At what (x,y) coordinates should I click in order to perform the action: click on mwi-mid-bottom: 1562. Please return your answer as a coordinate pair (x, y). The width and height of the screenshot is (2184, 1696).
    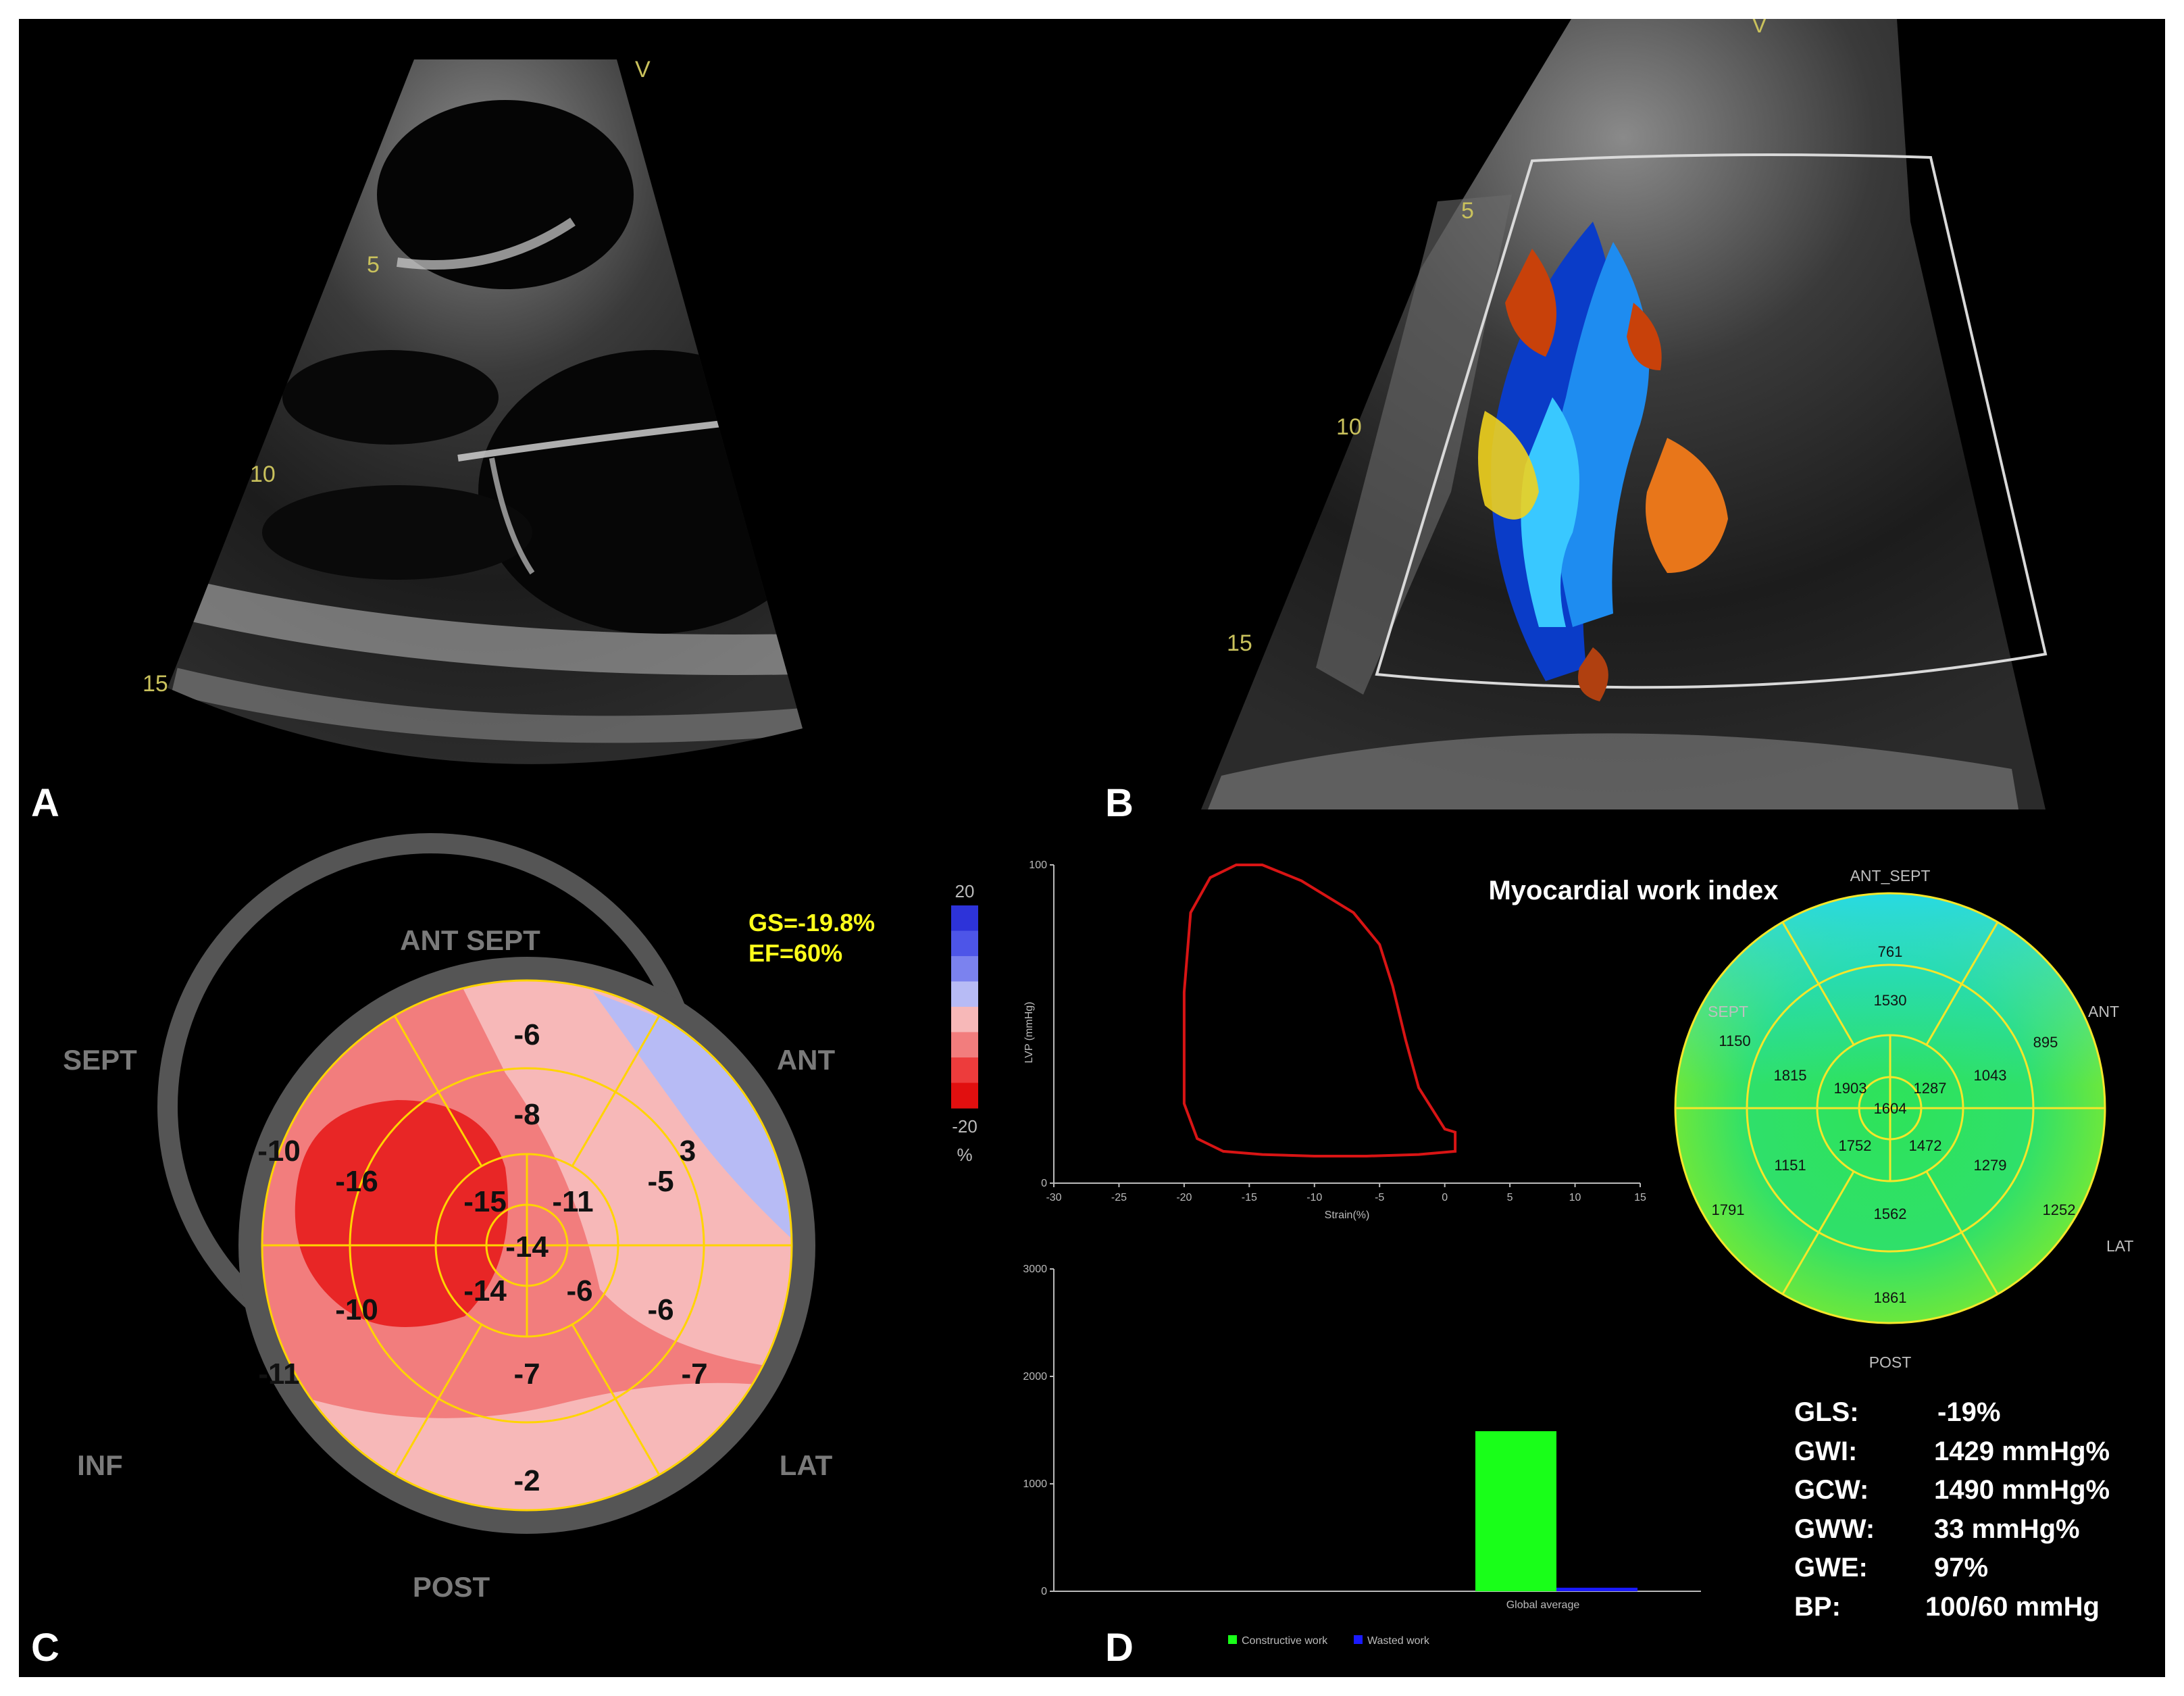
    Looking at the image, I should click on (1890, 1213).